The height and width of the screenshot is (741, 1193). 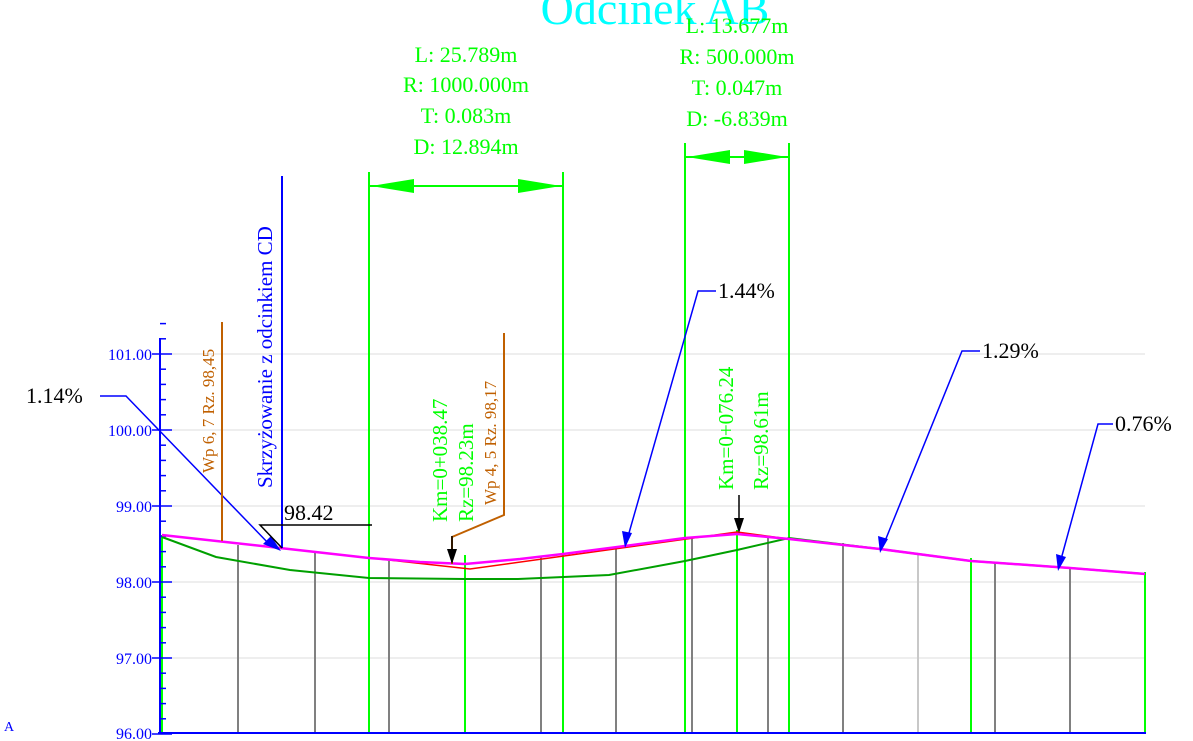 I want to click on elevation-axis: 101.00 100.00 99.00 98.00 97.00 96.00, so click(x=140, y=531).